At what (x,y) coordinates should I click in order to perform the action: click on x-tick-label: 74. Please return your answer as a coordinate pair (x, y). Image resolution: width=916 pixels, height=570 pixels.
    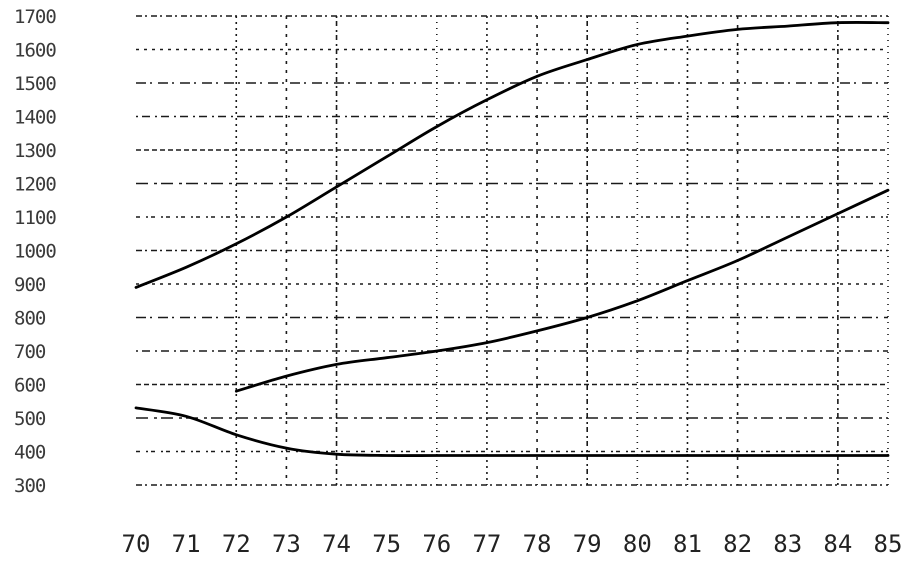
    Looking at the image, I should click on (336, 544).